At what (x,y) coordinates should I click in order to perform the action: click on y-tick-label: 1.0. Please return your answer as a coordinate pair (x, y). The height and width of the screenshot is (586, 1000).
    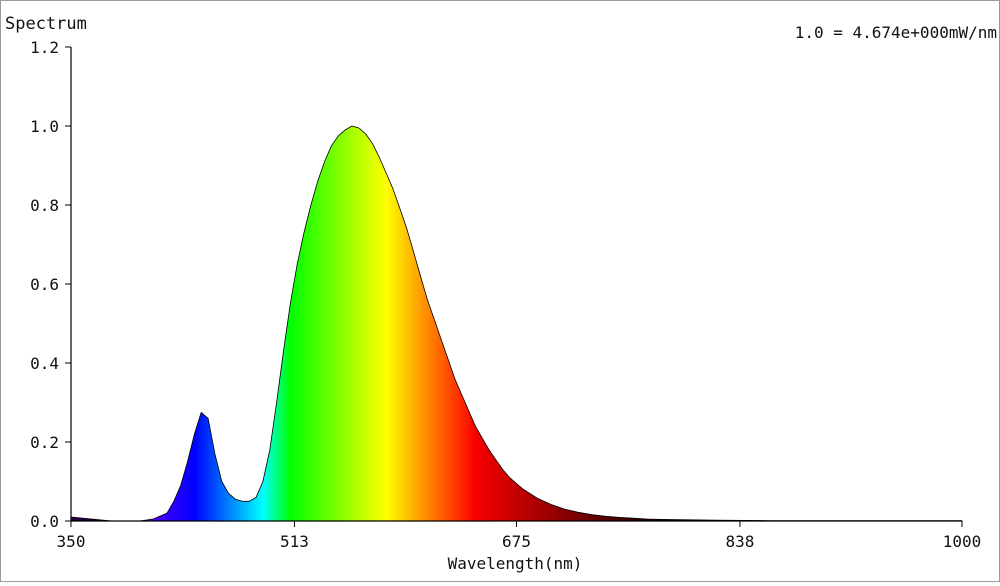
    Looking at the image, I should click on (44, 126).